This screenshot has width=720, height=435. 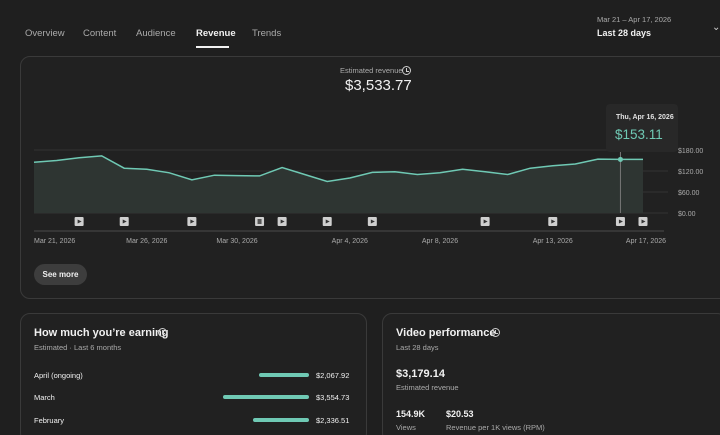 What do you see at coordinates (420, 374) in the screenshot?
I see `video-revenue-value: $3,179.14` at bounding box center [420, 374].